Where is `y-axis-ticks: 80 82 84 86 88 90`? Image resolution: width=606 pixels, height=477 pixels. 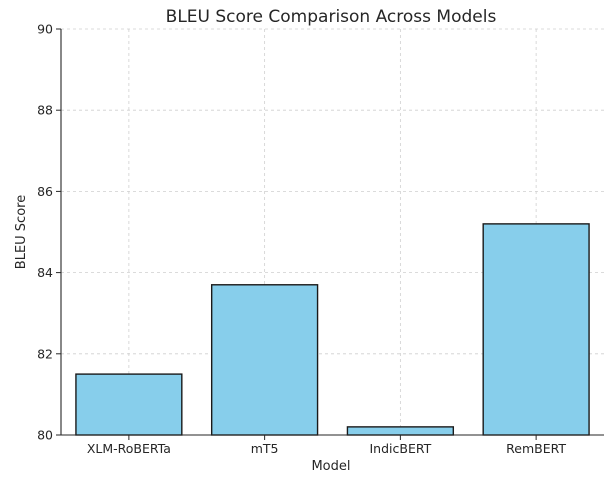
y-axis-ticks: 80 82 84 86 88 90 is located at coordinates (49, 232).